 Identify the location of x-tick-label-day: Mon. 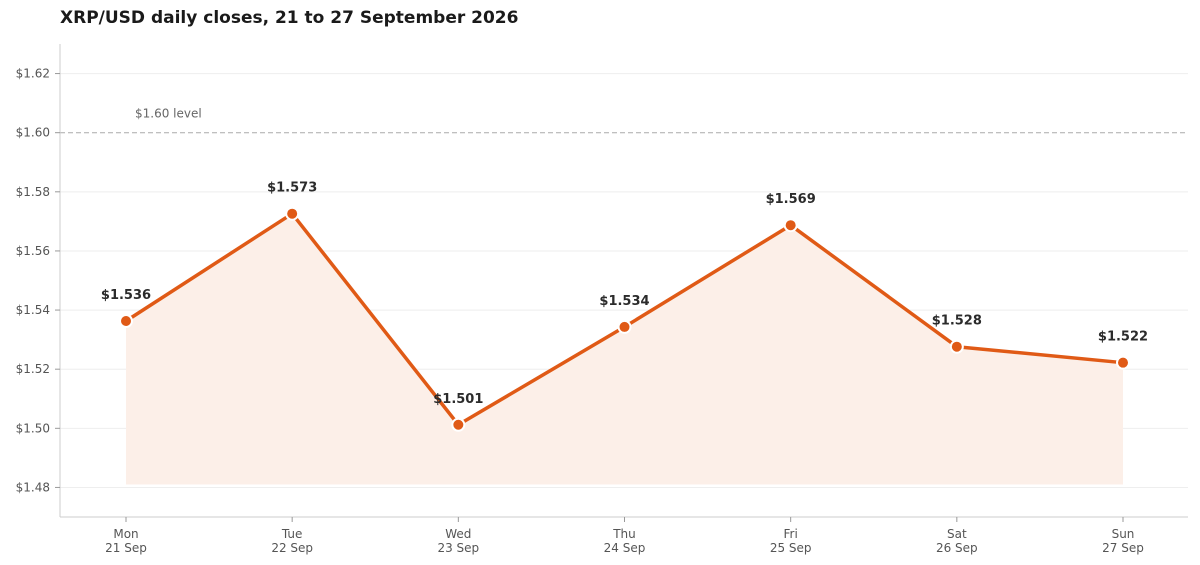
(125, 534).